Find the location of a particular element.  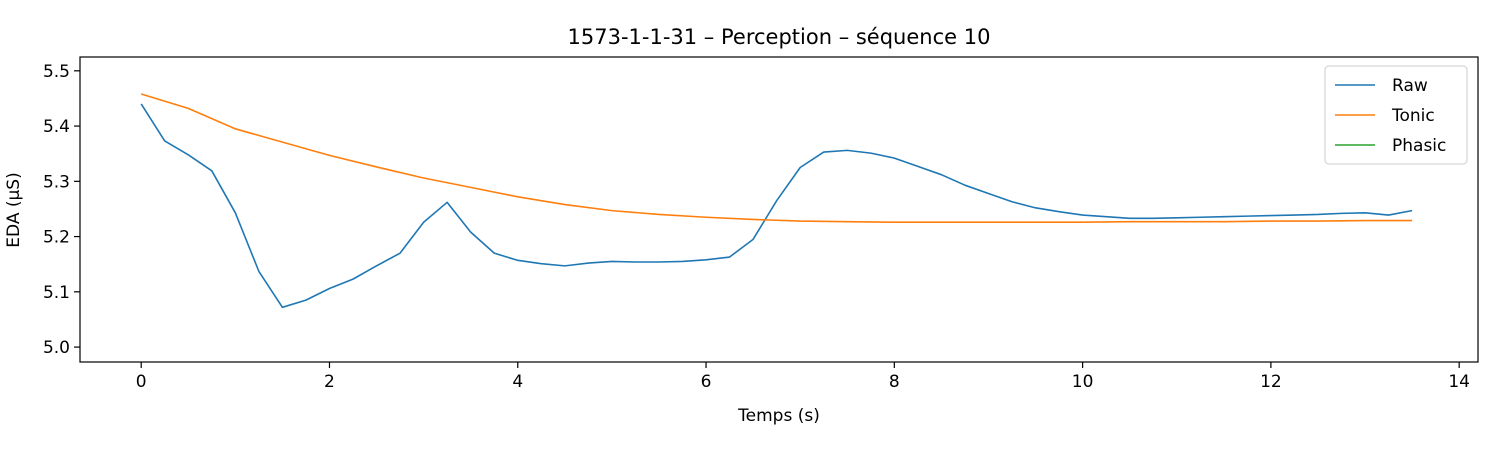

legend: Raw Tonic Phasic is located at coordinates (1396, 115).